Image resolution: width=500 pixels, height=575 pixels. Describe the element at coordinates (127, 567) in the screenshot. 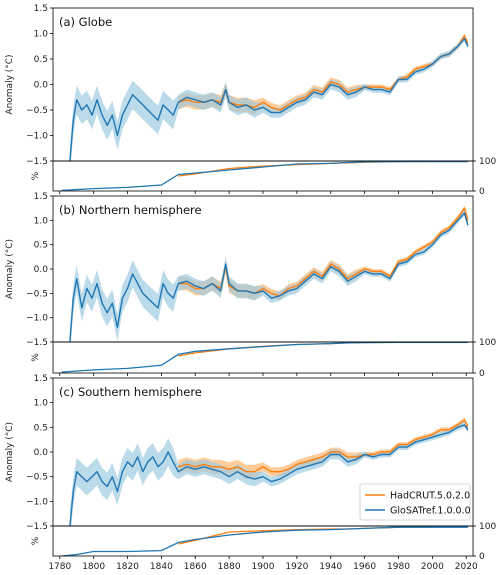

I see `x-tick-label: 1820` at that location.